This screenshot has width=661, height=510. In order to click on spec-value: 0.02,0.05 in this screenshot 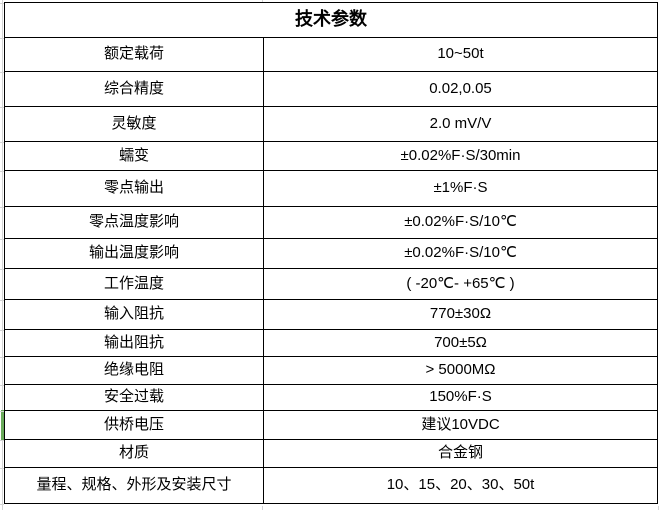, I will do `click(460, 89)`.